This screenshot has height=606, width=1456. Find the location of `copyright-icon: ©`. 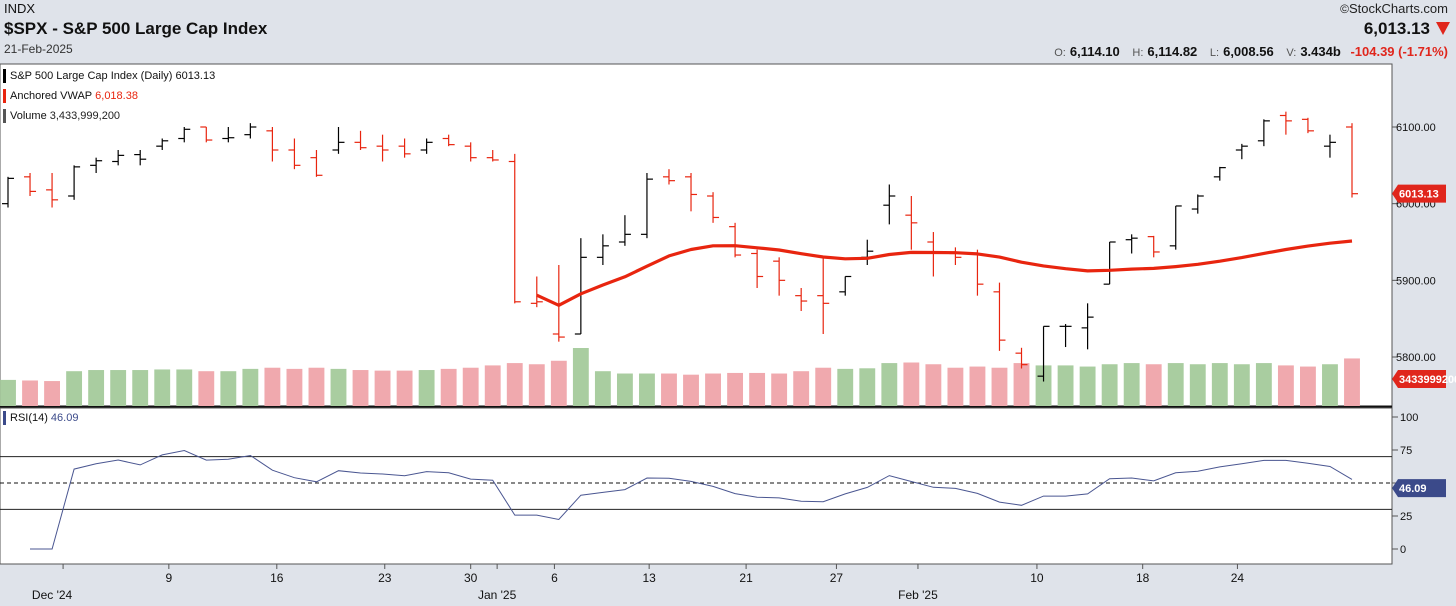

copyright-icon: © is located at coordinates (1345, 9).